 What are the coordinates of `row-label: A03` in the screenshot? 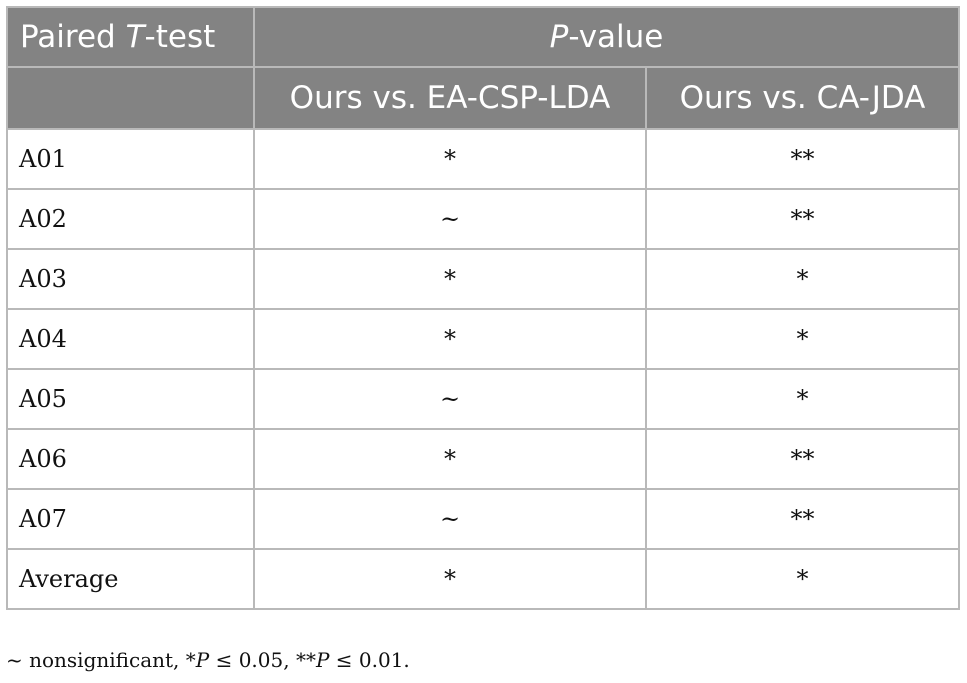 It's located at (130, 279).